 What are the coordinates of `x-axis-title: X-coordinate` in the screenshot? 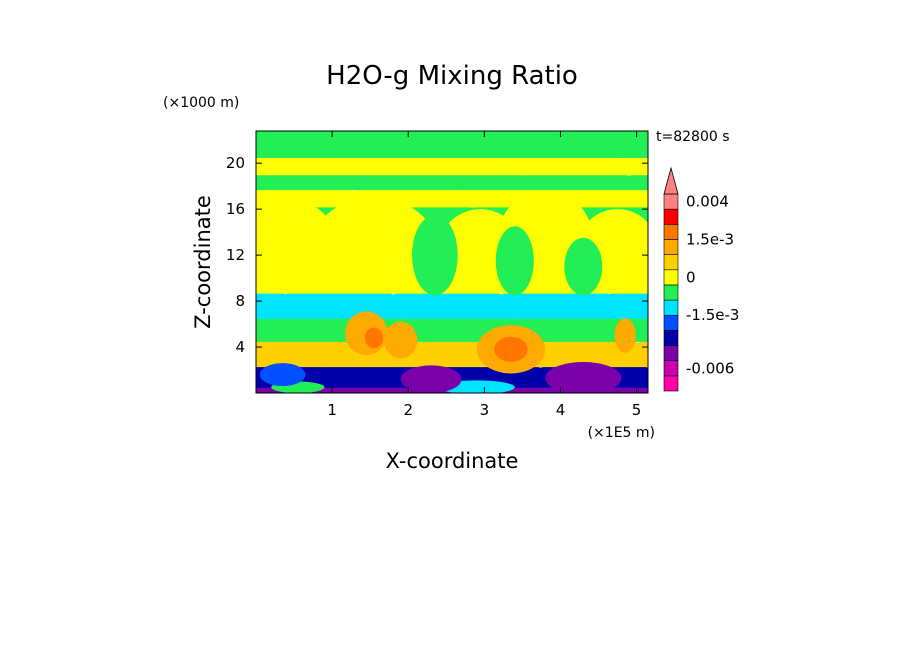 It's located at (452, 461).